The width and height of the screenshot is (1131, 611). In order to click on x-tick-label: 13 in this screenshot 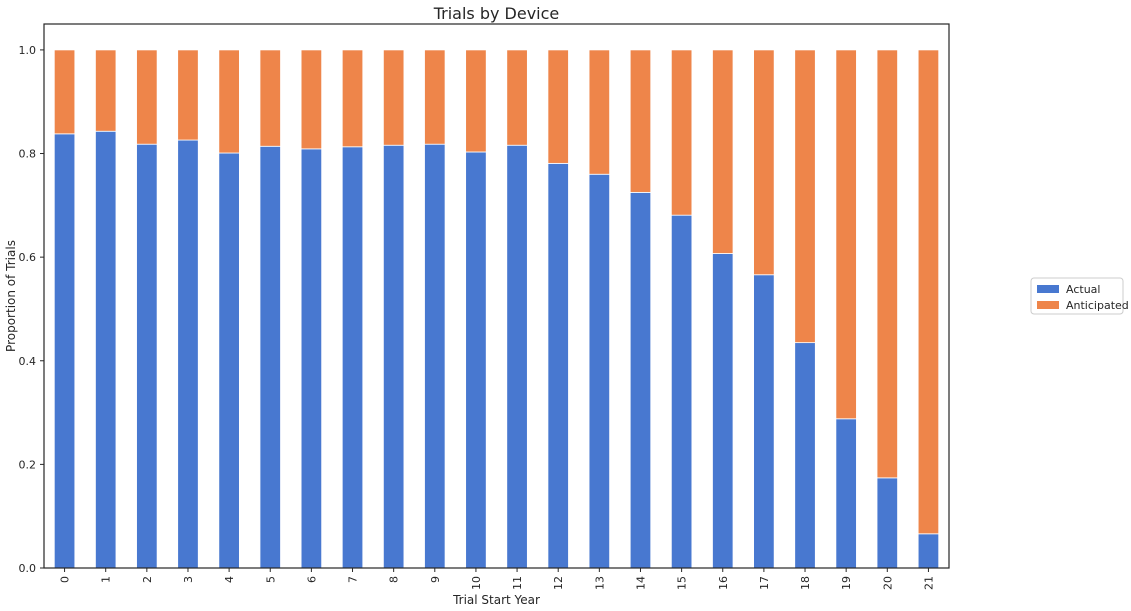, I will do `click(599, 583)`.